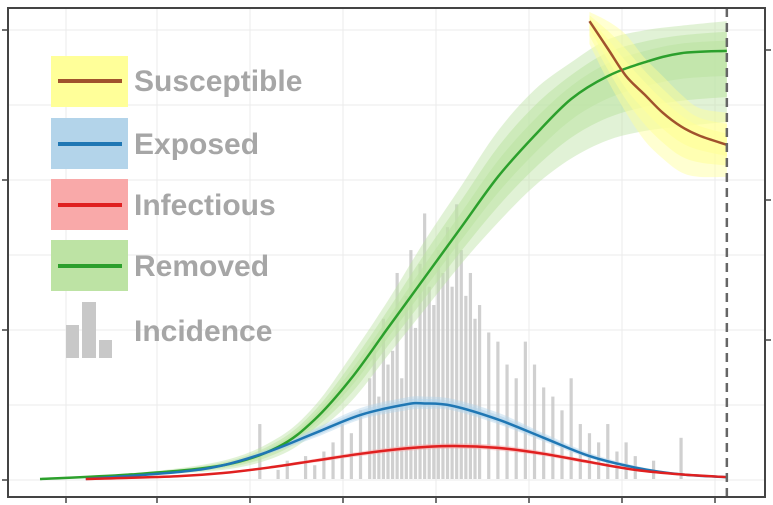 This screenshot has height=505, width=773. Describe the element at coordinates (218, 81) in the screenshot. I see `legend-susceptible-label: Susceptible` at that location.